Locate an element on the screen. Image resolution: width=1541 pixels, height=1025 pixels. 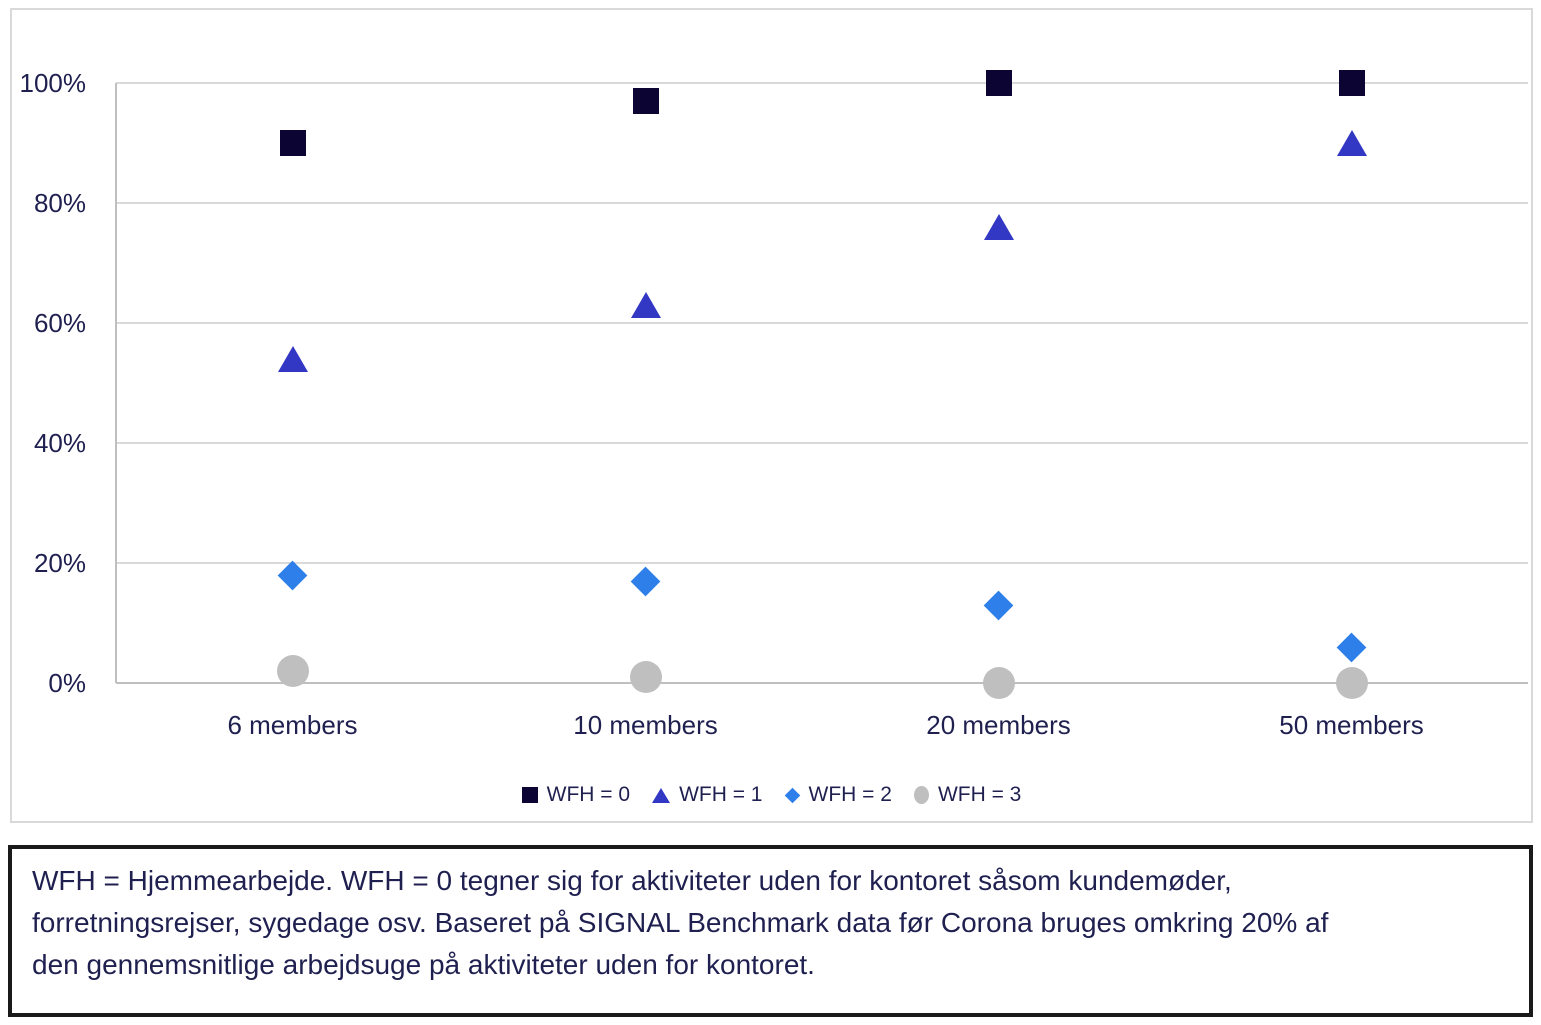
legend-item: WFH = 1 is located at coordinates (707, 795).